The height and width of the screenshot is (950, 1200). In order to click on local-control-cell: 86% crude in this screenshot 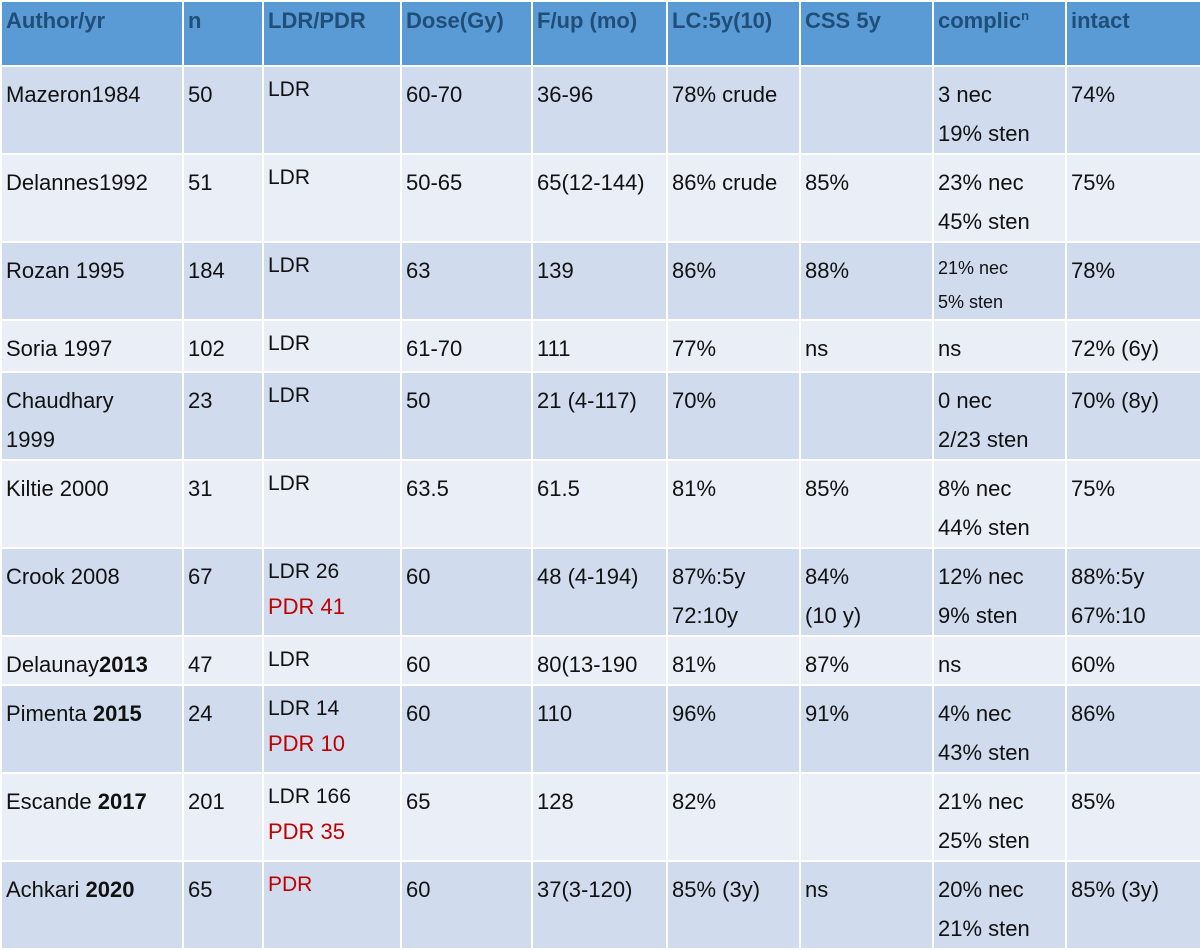, I will do `click(733, 198)`.